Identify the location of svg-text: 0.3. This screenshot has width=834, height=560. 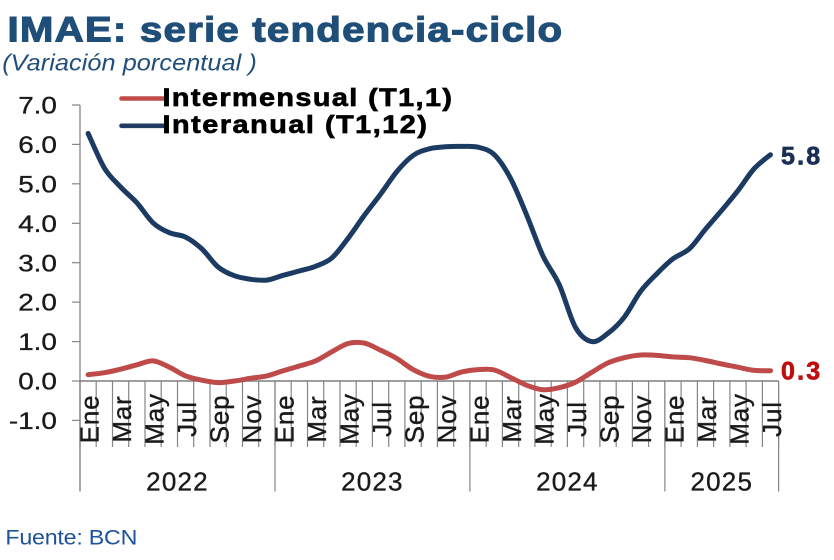
(801, 371).